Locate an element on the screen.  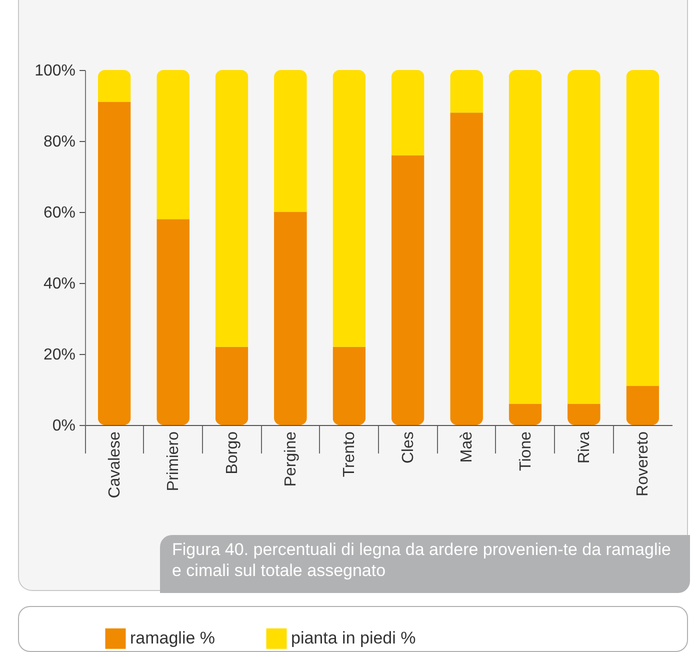
y-tick-label: 80% is located at coordinates (59, 142).